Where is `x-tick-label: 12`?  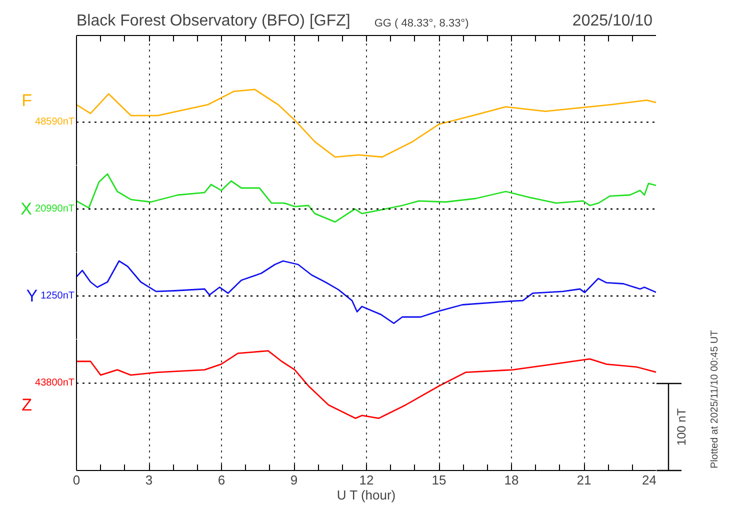
x-tick-label: 12 is located at coordinates (366, 480).